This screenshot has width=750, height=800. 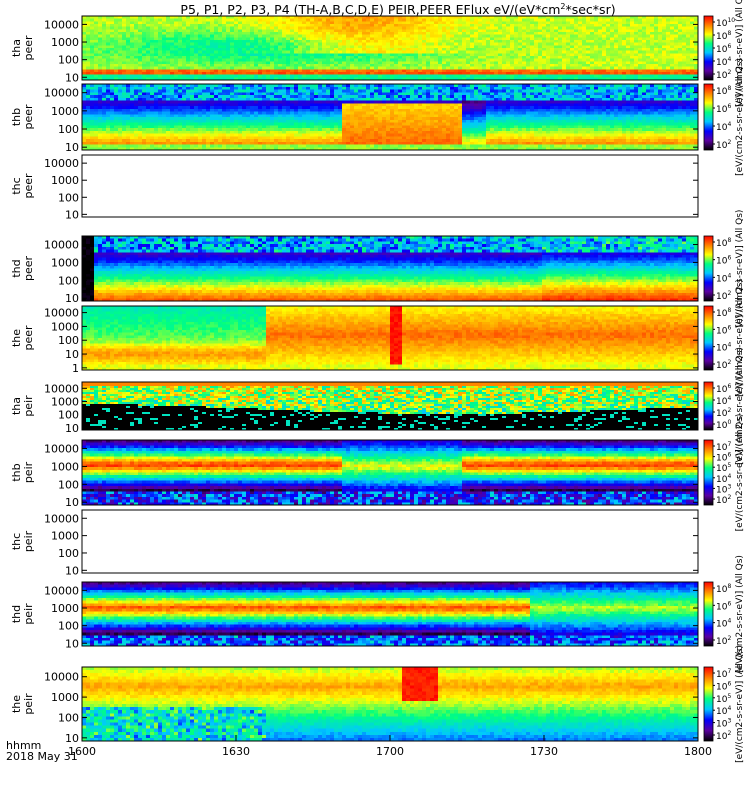 What do you see at coordinates (42, 756) in the screenshot?
I see `date-label: 2018 May 31` at bounding box center [42, 756].